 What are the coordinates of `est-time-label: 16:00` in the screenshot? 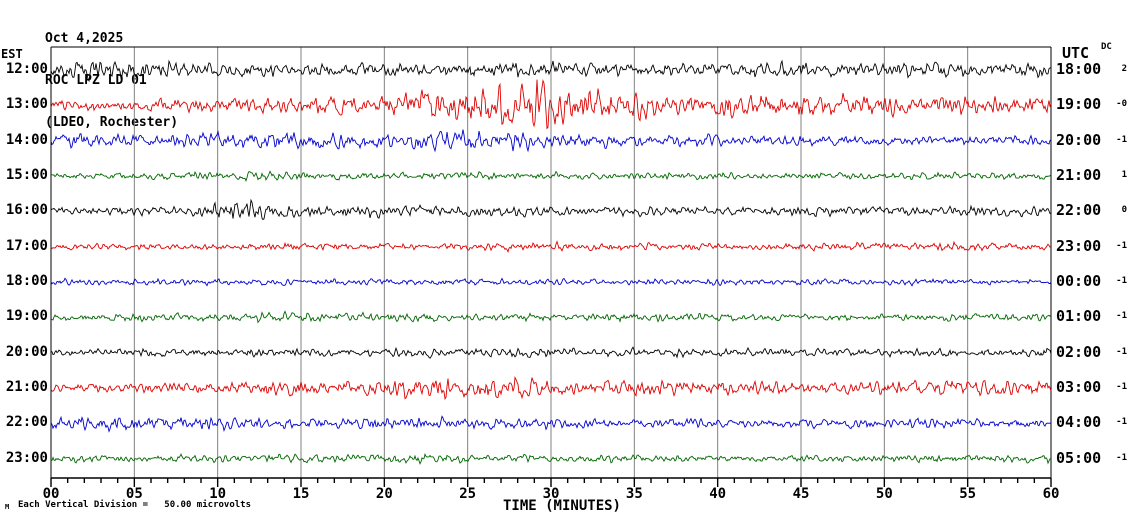 It's located at (26, 210).